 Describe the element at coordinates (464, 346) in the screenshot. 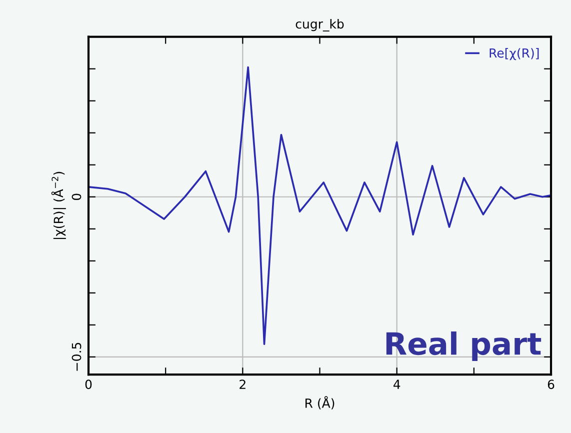

I see `annotation: Real part` at that location.